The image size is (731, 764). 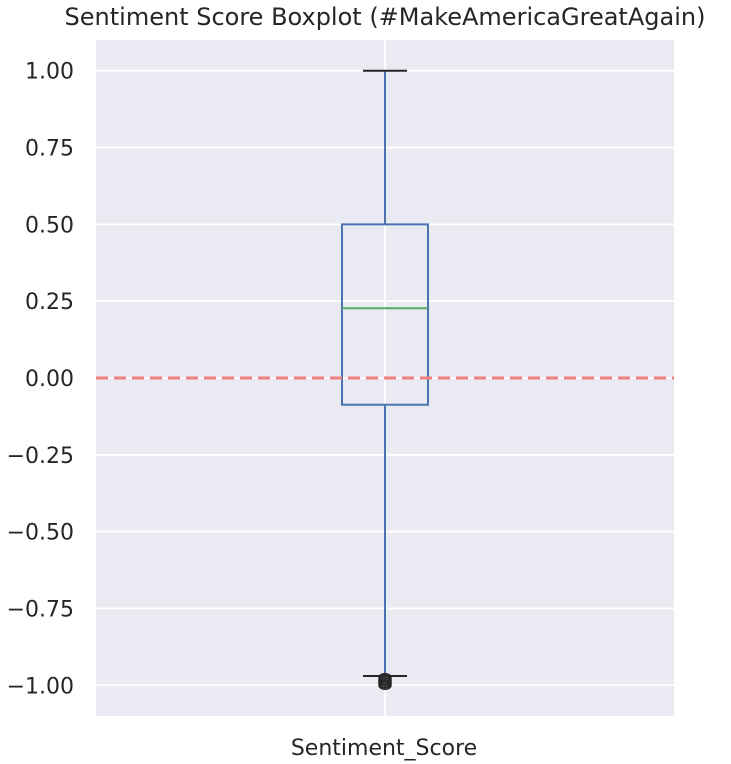 What do you see at coordinates (49, 302) in the screenshot?
I see `y-tick-label: 0.25` at bounding box center [49, 302].